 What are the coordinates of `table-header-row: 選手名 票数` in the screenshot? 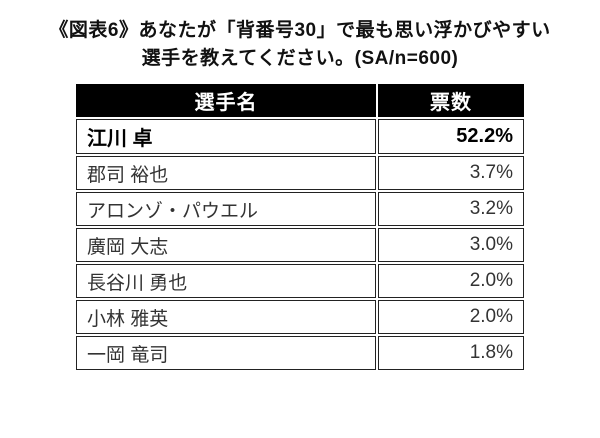 It's located at (300, 101).